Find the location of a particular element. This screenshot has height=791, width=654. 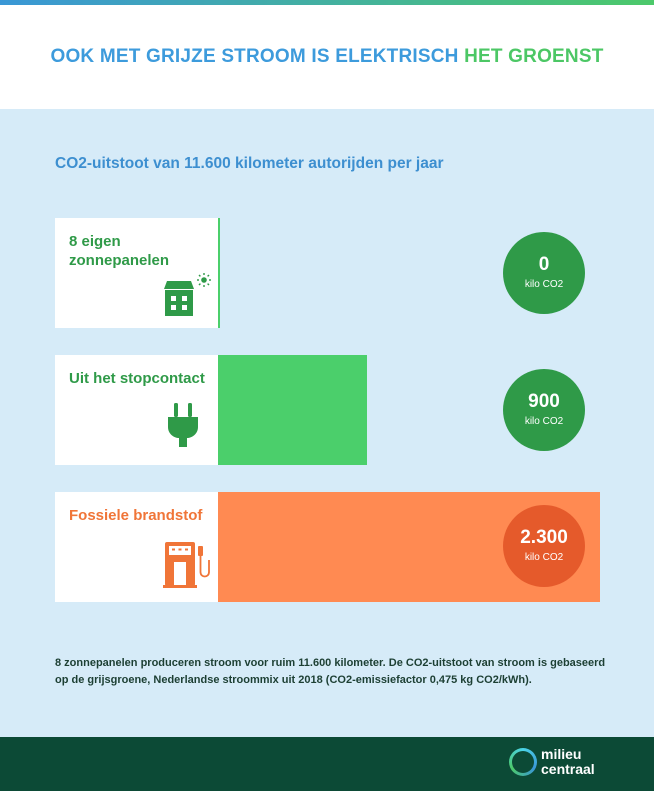

logo-line-1: milieu is located at coordinates (561, 754).